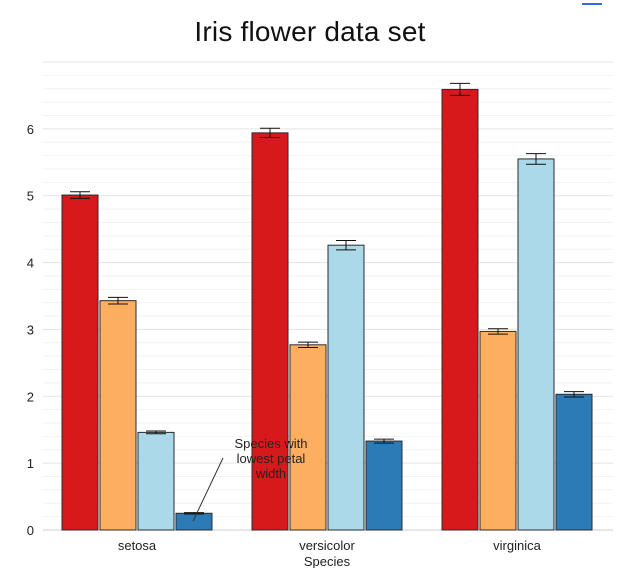  I want to click on annotation-text-line: lowest petal, so click(271, 458).